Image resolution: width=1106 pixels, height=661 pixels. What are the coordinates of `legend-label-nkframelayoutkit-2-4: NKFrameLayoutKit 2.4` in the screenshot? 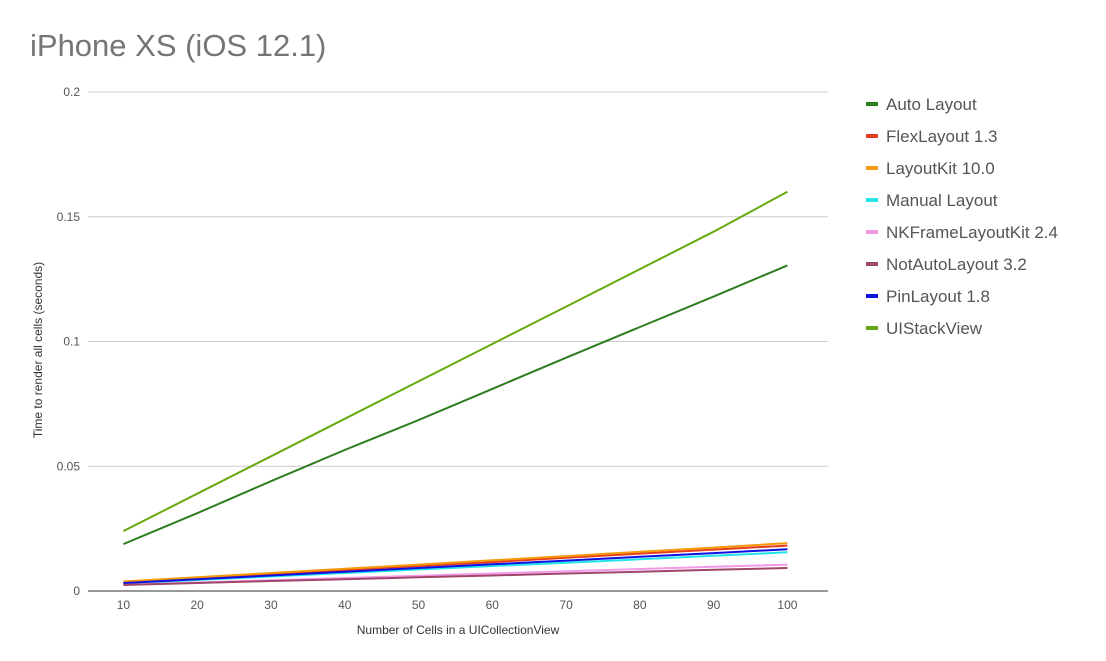 It's located at (972, 232).